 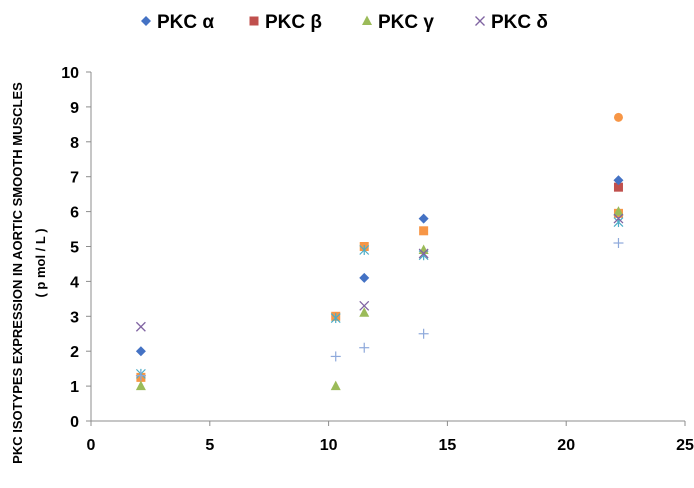 I want to click on x-tick-label: 5, so click(x=209, y=445).